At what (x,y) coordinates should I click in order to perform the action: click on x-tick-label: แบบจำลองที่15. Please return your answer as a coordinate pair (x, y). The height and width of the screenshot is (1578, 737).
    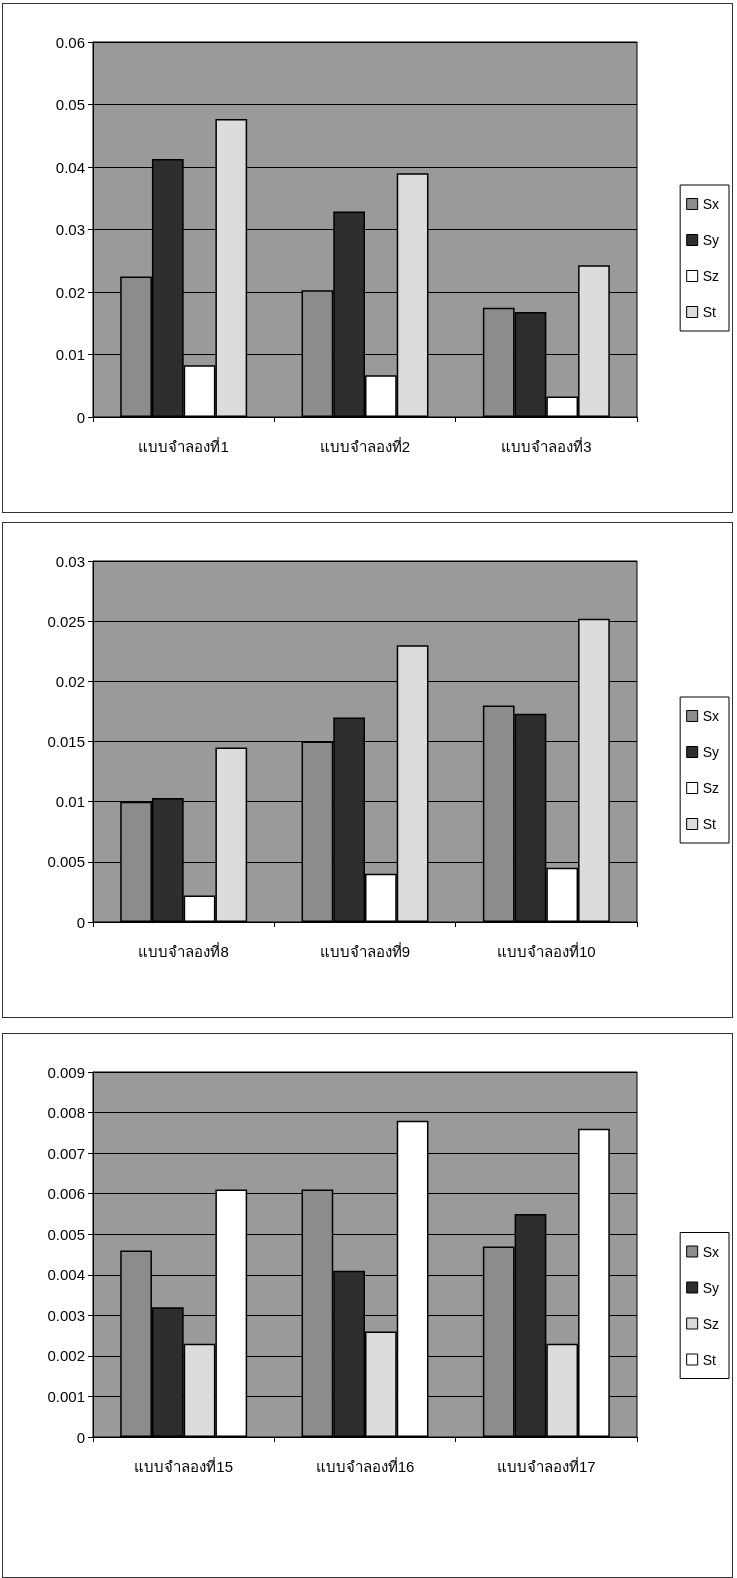
    Looking at the image, I should click on (184, 1465).